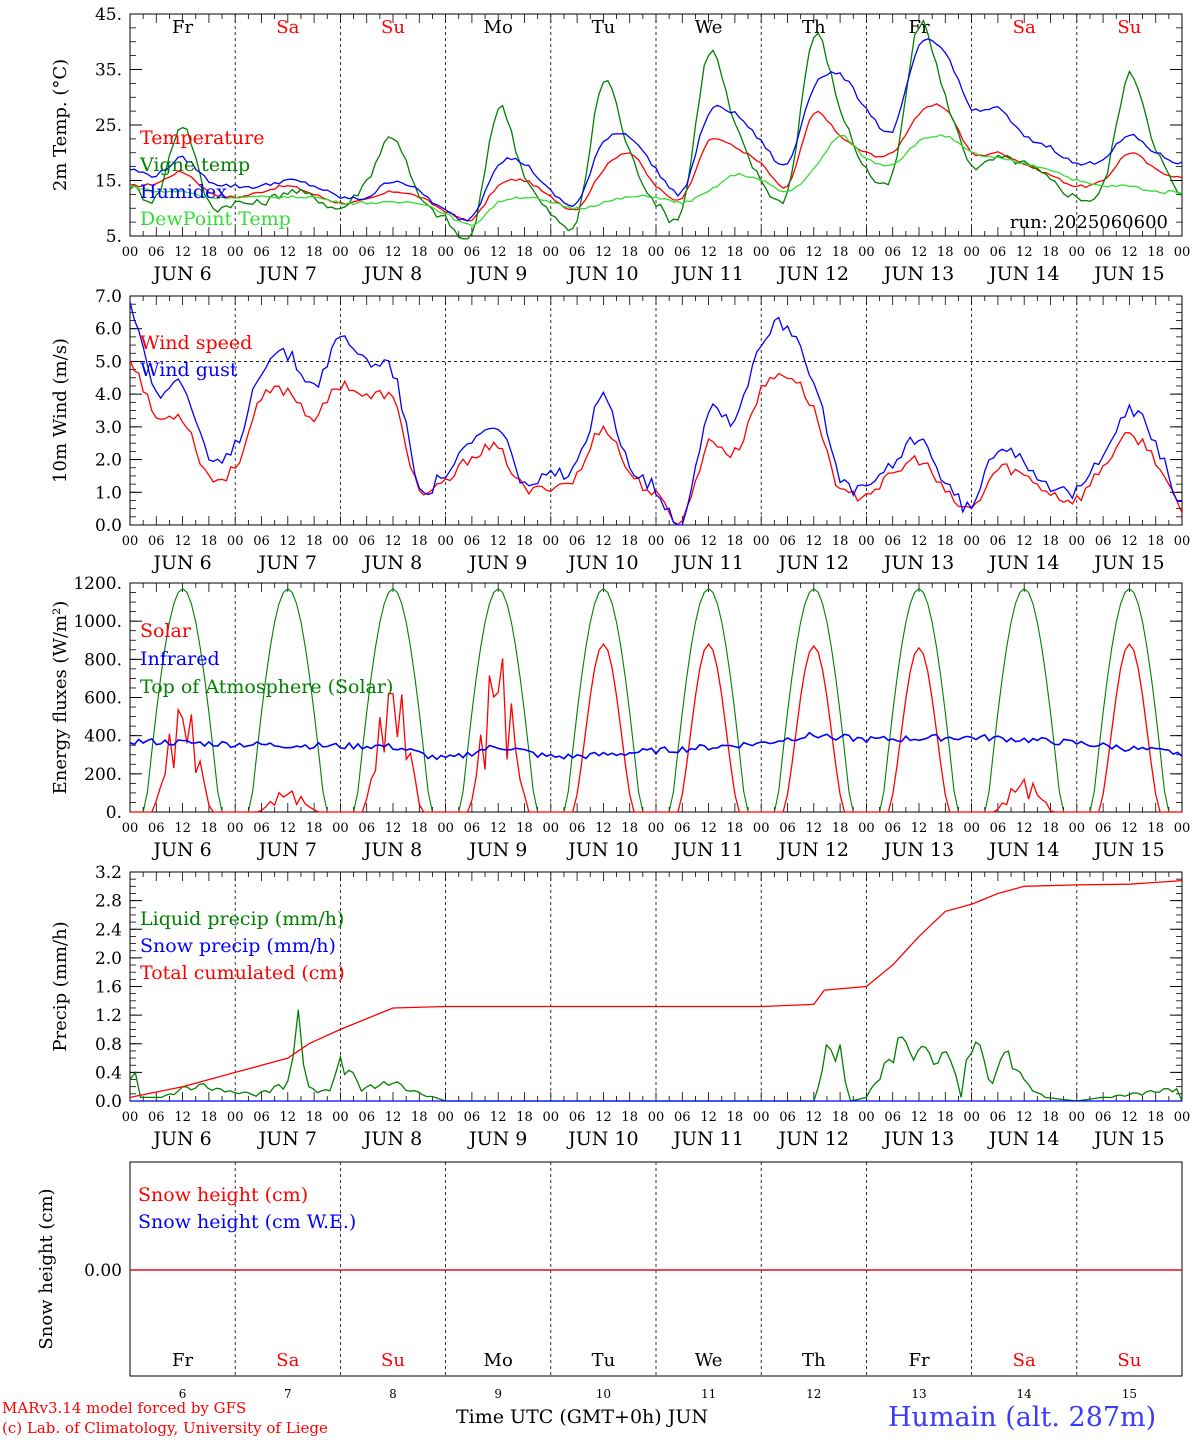 This screenshot has width=1194, height=1440. Describe the element at coordinates (108, 15) in the screenshot. I see `y-tick-label: 45.` at that location.